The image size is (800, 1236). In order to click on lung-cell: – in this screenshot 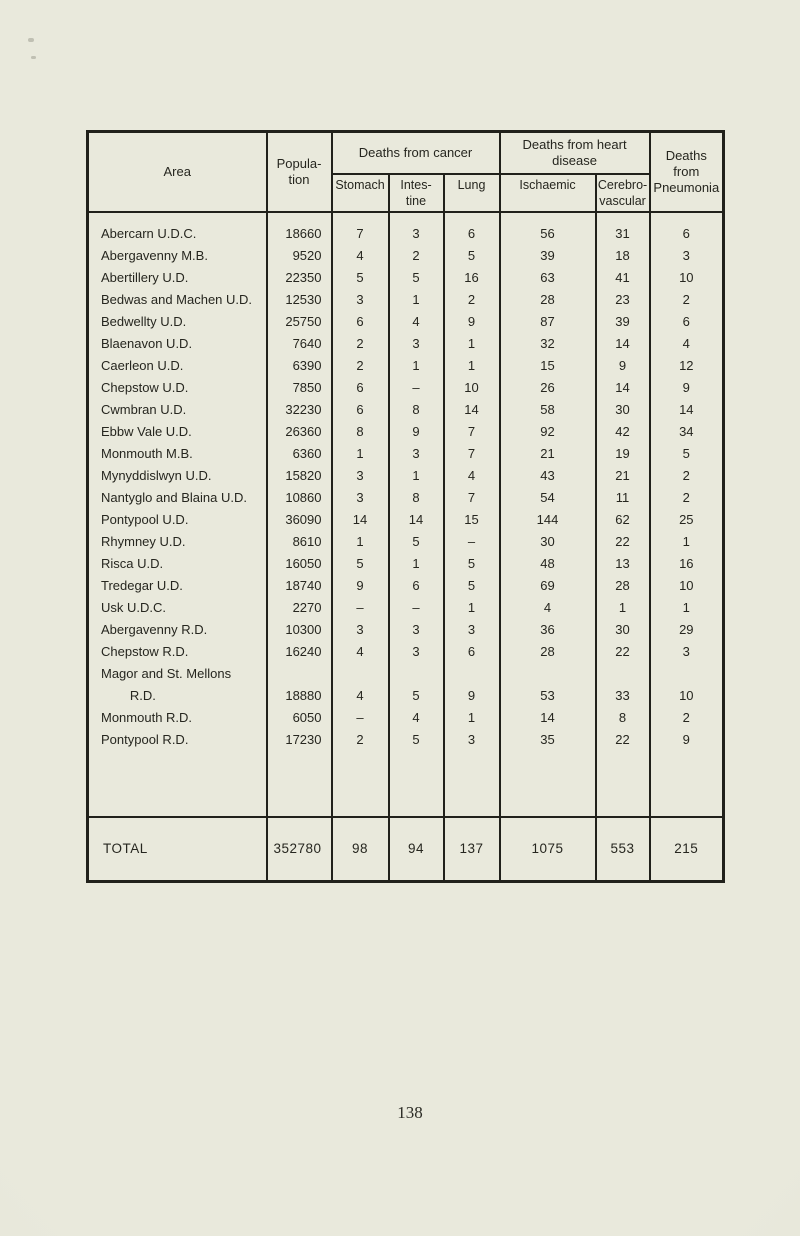, I will do `click(471, 541)`.